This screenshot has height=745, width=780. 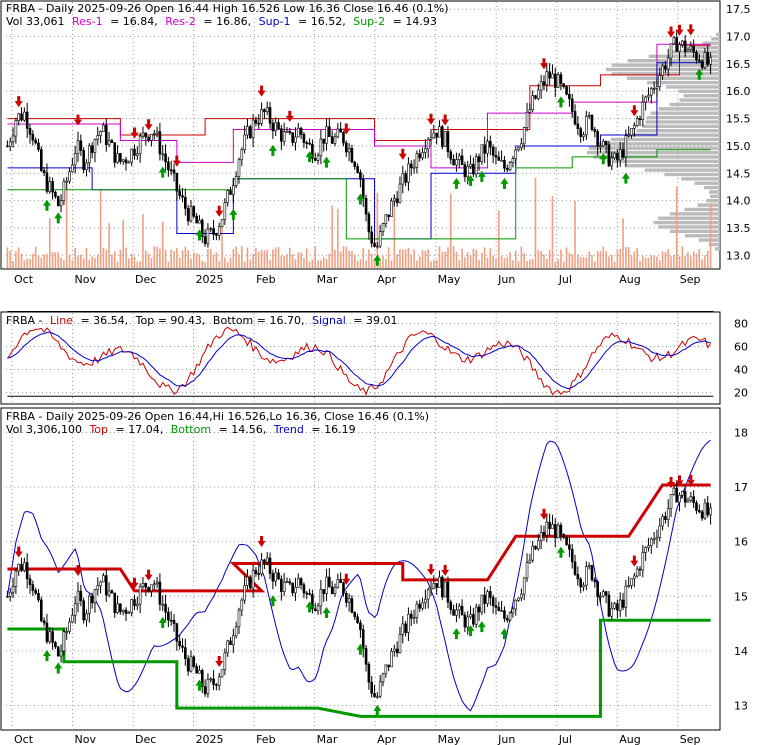 What do you see at coordinates (275, 21) in the screenshot?
I see `sup1-label: Sup-1` at bounding box center [275, 21].